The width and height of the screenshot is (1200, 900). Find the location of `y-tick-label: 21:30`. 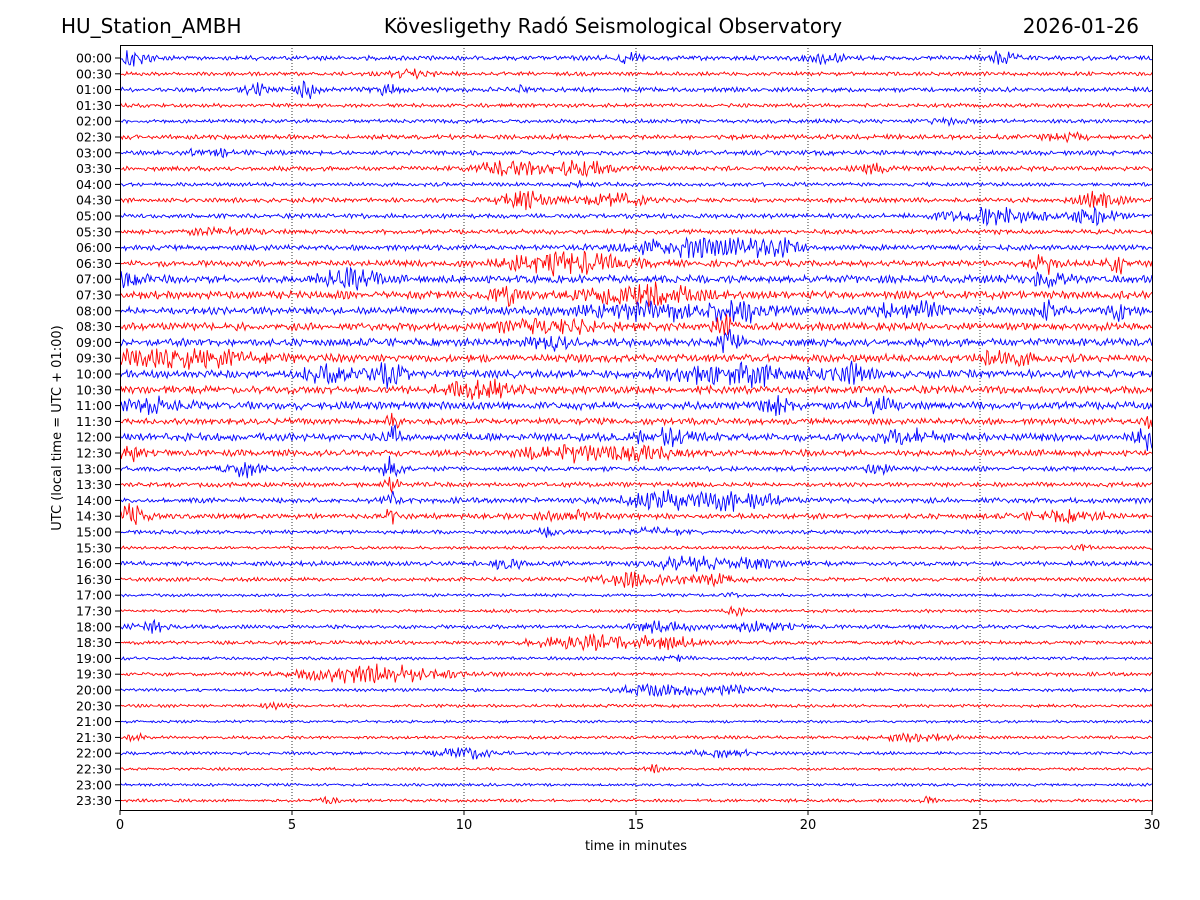

y-tick-label: 21:30 is located at coordinates (94, 737).